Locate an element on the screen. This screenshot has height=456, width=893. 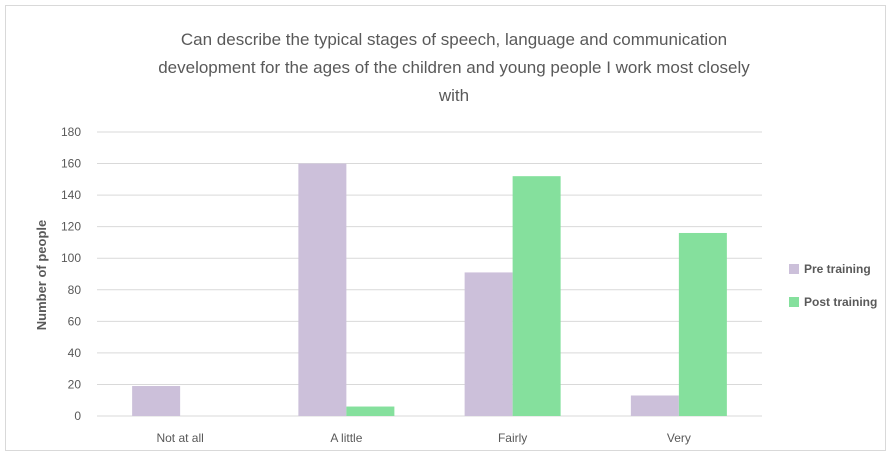
x-tick-label: Fairly is located at coordinates (512, 438).